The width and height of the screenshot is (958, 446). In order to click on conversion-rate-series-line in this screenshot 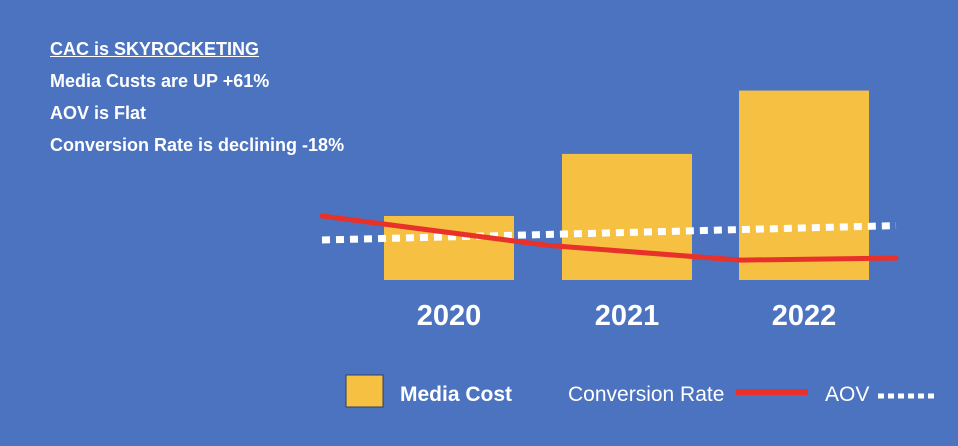, I will do `click(609, 238)`.